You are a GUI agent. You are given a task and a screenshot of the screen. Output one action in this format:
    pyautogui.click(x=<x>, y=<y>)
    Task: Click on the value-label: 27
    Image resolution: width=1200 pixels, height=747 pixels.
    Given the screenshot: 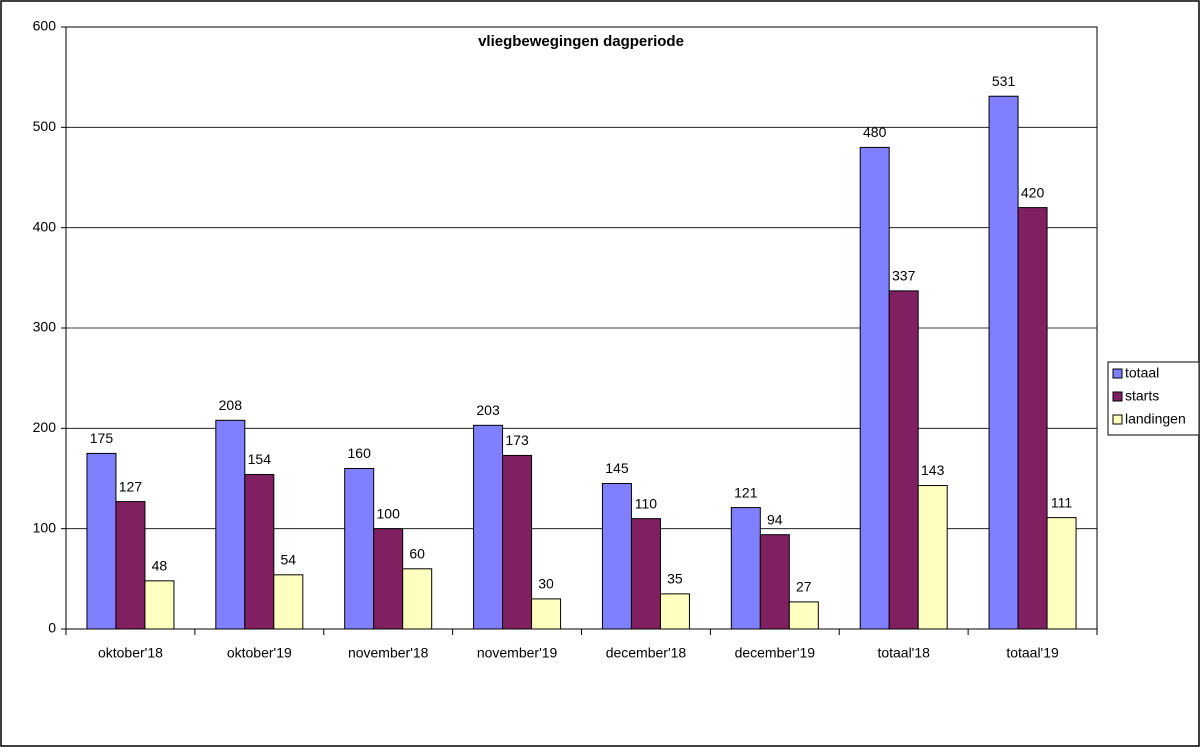 What is the action you would take?
    pyautogui.click(x=804, y=587)
    